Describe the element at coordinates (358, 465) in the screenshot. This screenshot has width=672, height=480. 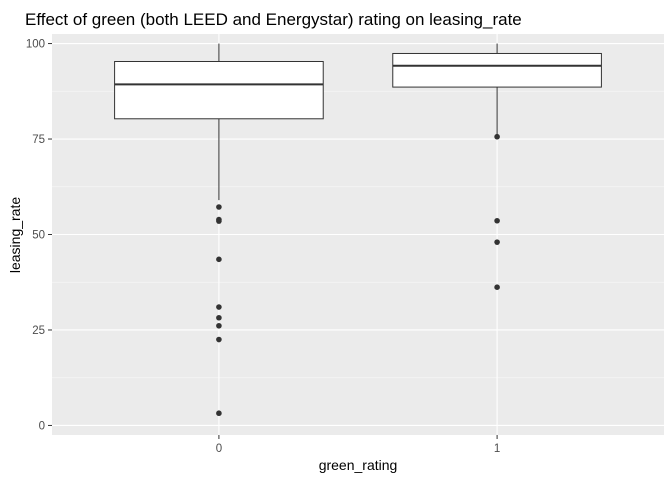
I see `x-axis-title: green_rating` at that location.